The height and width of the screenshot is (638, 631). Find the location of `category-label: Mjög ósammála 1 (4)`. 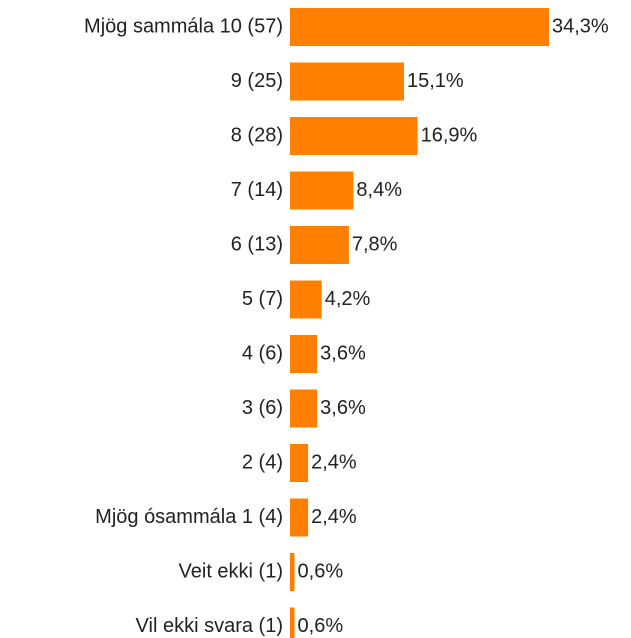

category-label: Mjög ósammála 1 (4) is located at coordinates (189, 517).